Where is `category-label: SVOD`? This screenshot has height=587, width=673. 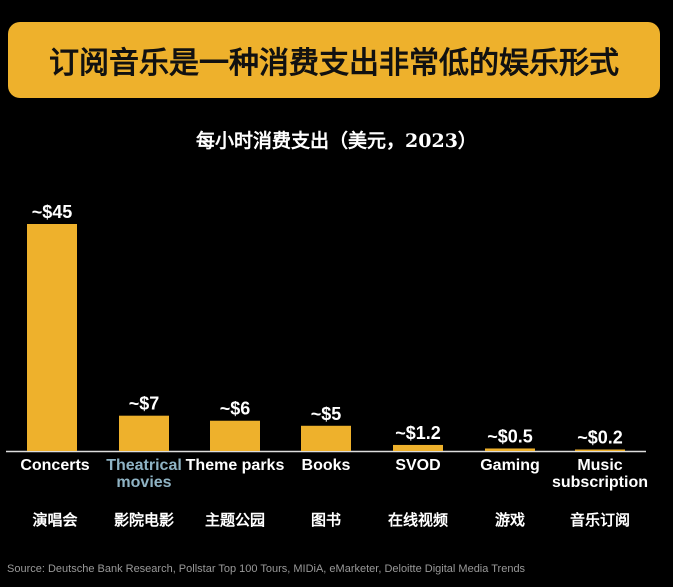 category-label: SVOD is located at coordinates (418, 465).